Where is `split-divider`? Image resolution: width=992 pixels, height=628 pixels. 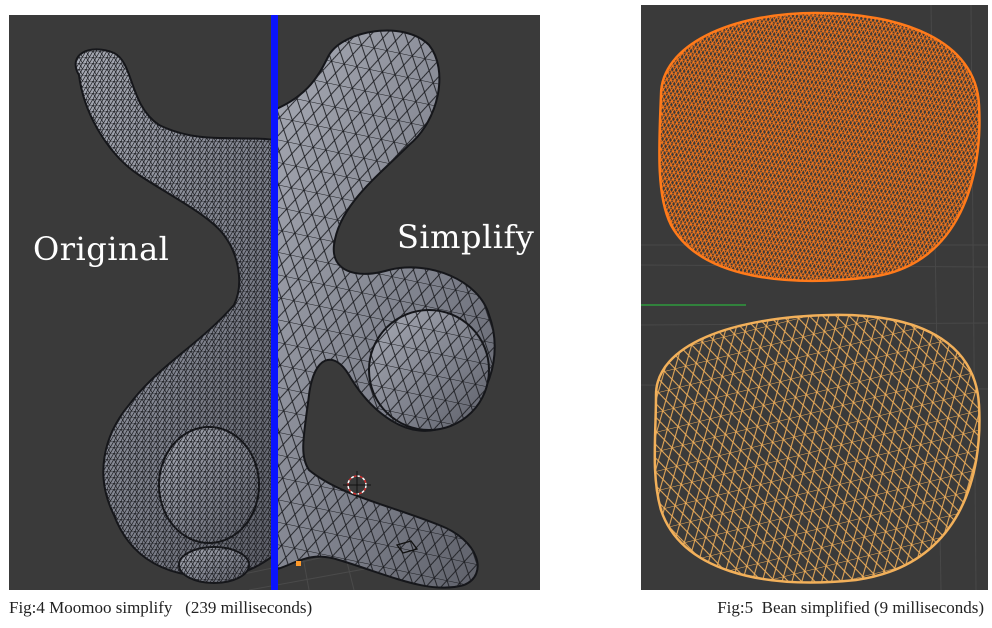 split-divider is located at coordinates (274, 302).